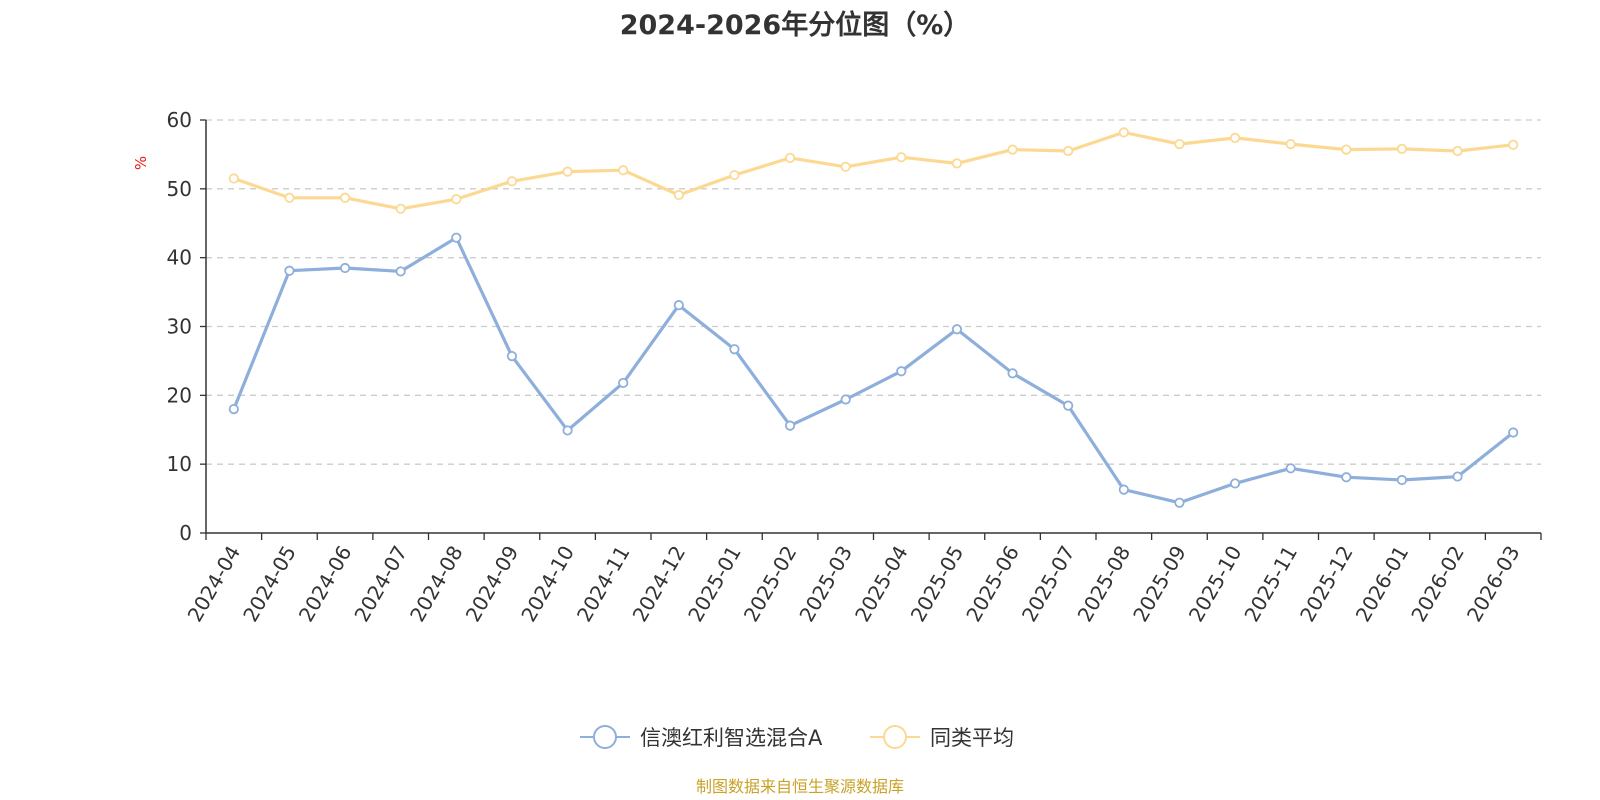 This screenshot has width=1600, height=800. I want to click on x-tick-label: 2025-10, so click(1215, 584).